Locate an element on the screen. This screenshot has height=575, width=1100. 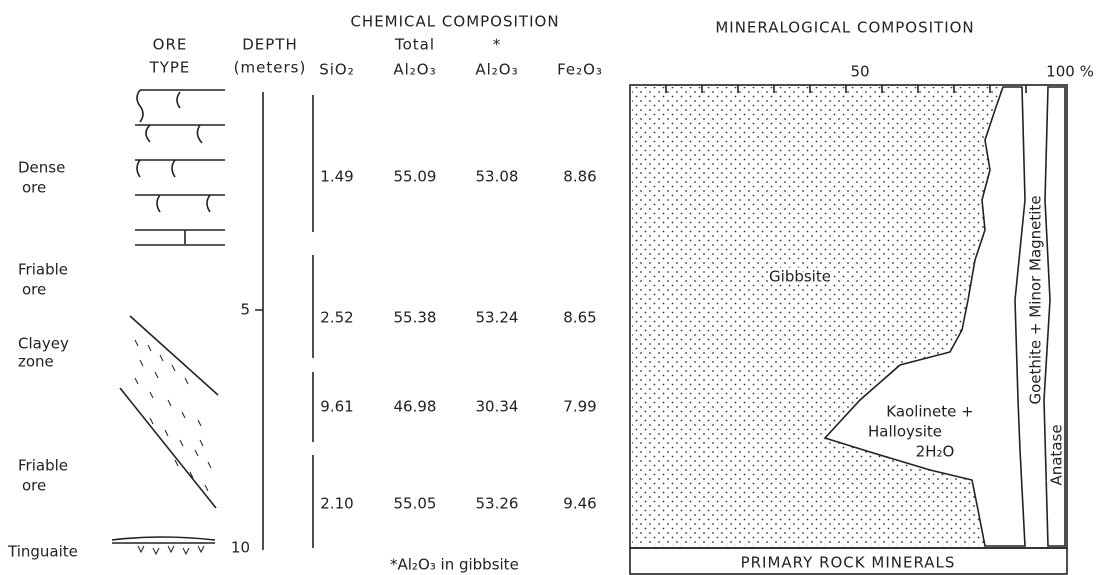
depth-column: DEPTH (meters) 5 10 is located at coordinates (272, 296).